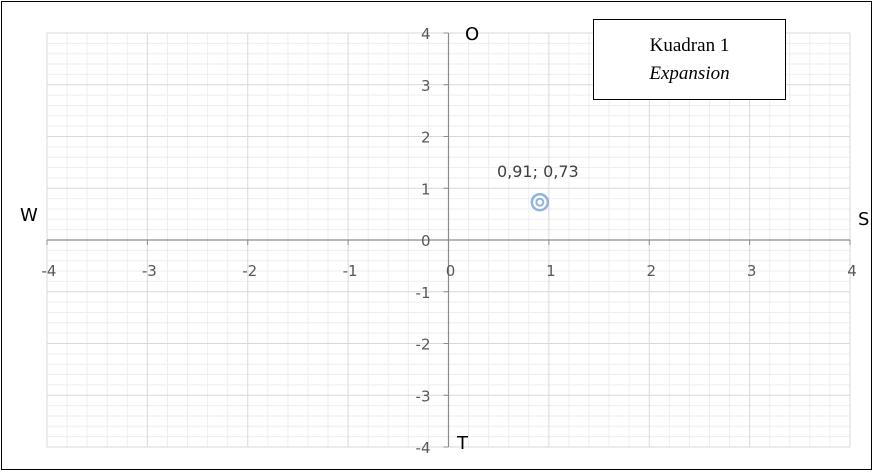 The height and width of the screenshot is (473, 875). Describe the element at coordinates (423, 448) in the screenshot. I see `y-tick-label: -4` at that location.